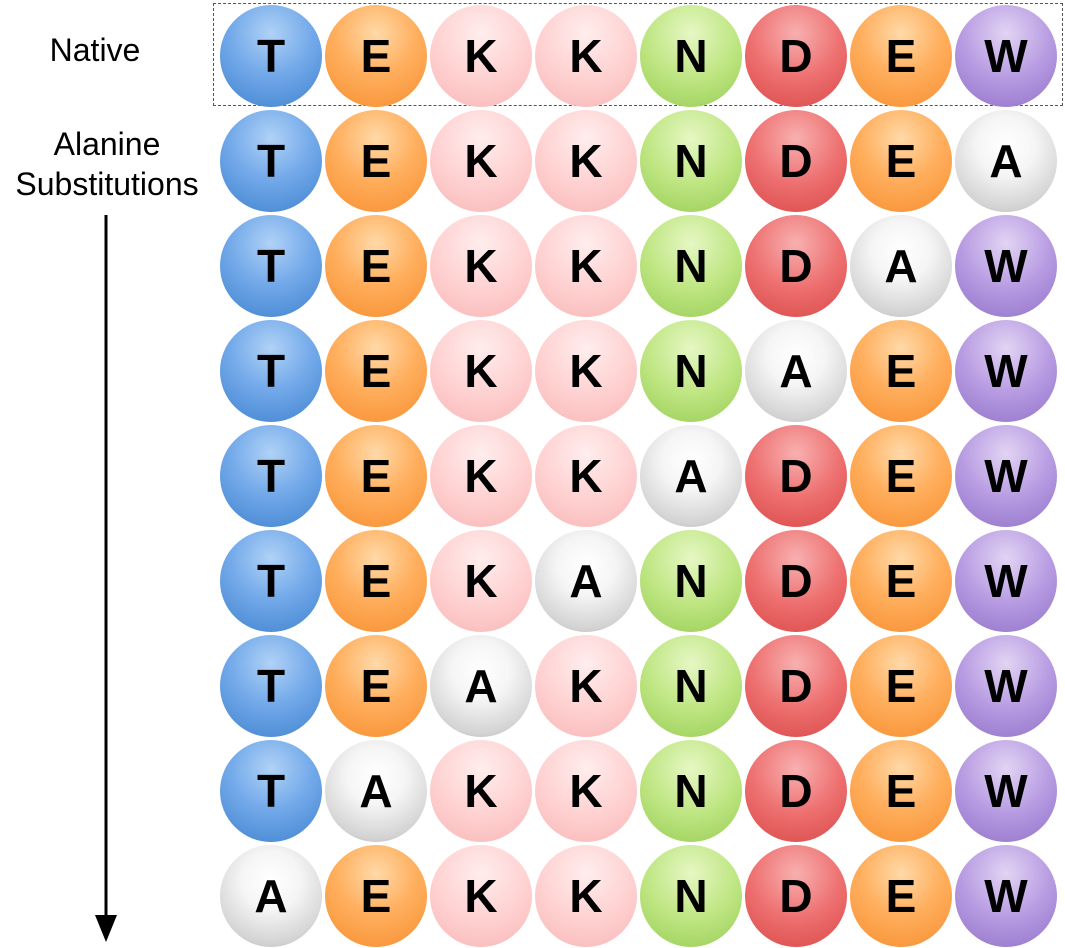 The width and height of the screenshot is (1065, 948). I want to click on residue-r7-c7: W, so click(1006, 791).